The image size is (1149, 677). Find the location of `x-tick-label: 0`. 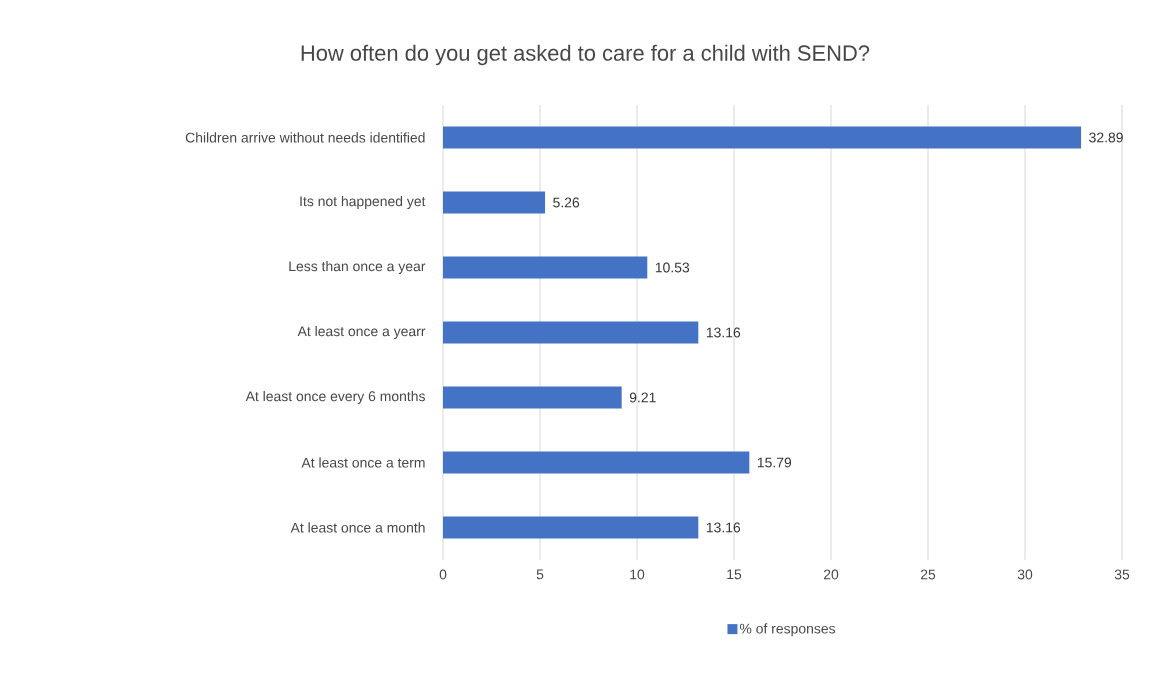

x-tick-label: 0 is located at coordinates (443, 574).